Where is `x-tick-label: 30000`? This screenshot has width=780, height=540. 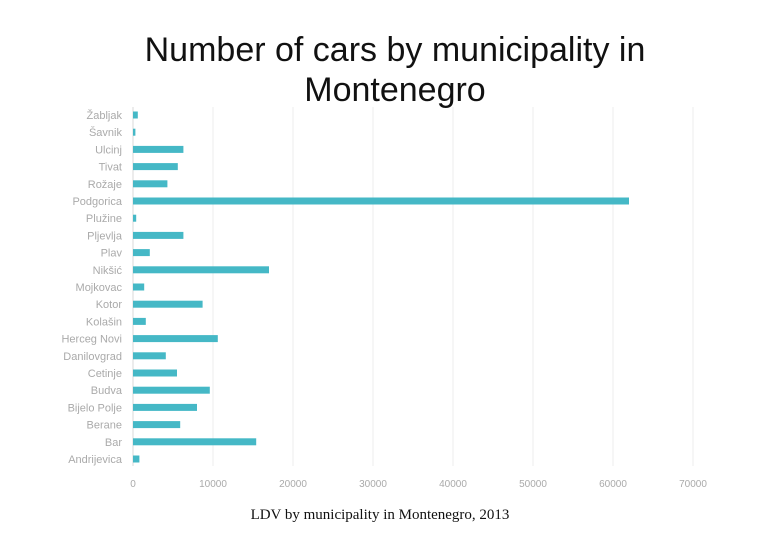 x-tick-label: 30000 is located at coordinates (373, 484).